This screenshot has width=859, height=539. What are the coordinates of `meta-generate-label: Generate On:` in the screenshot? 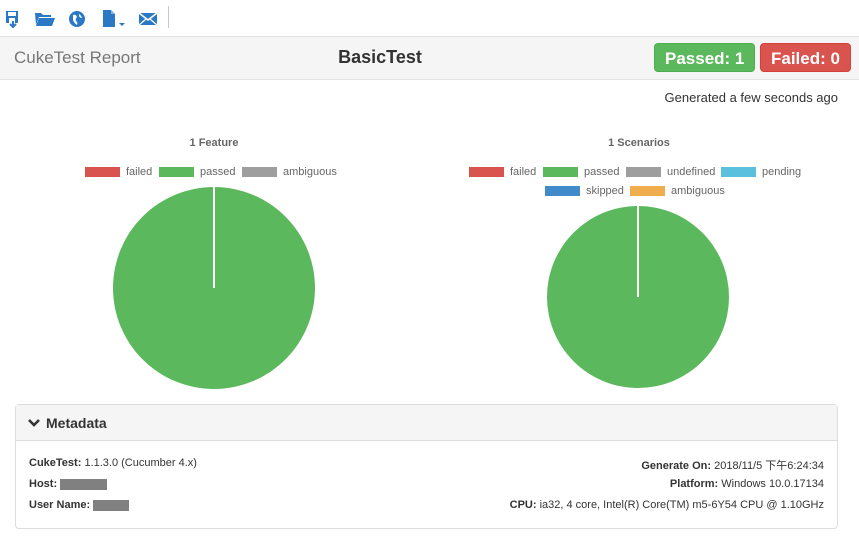 It's located at (676, 466).